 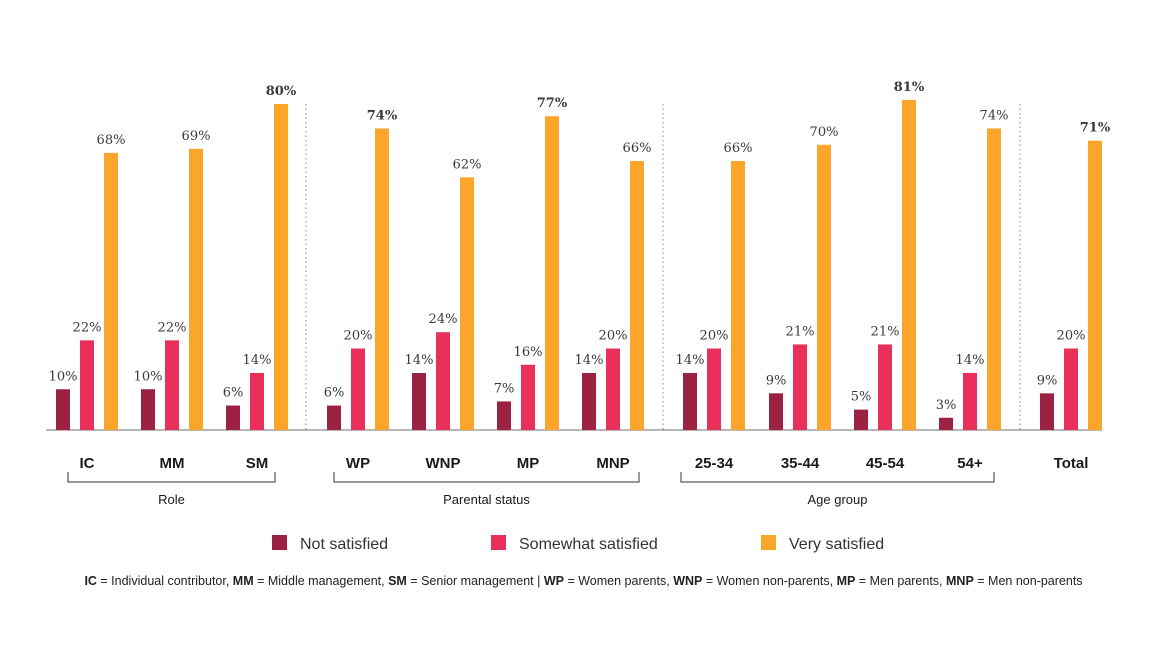 I want to click on legend-label-very-satisfied: Very satisfied, so click(x=836, y=544).